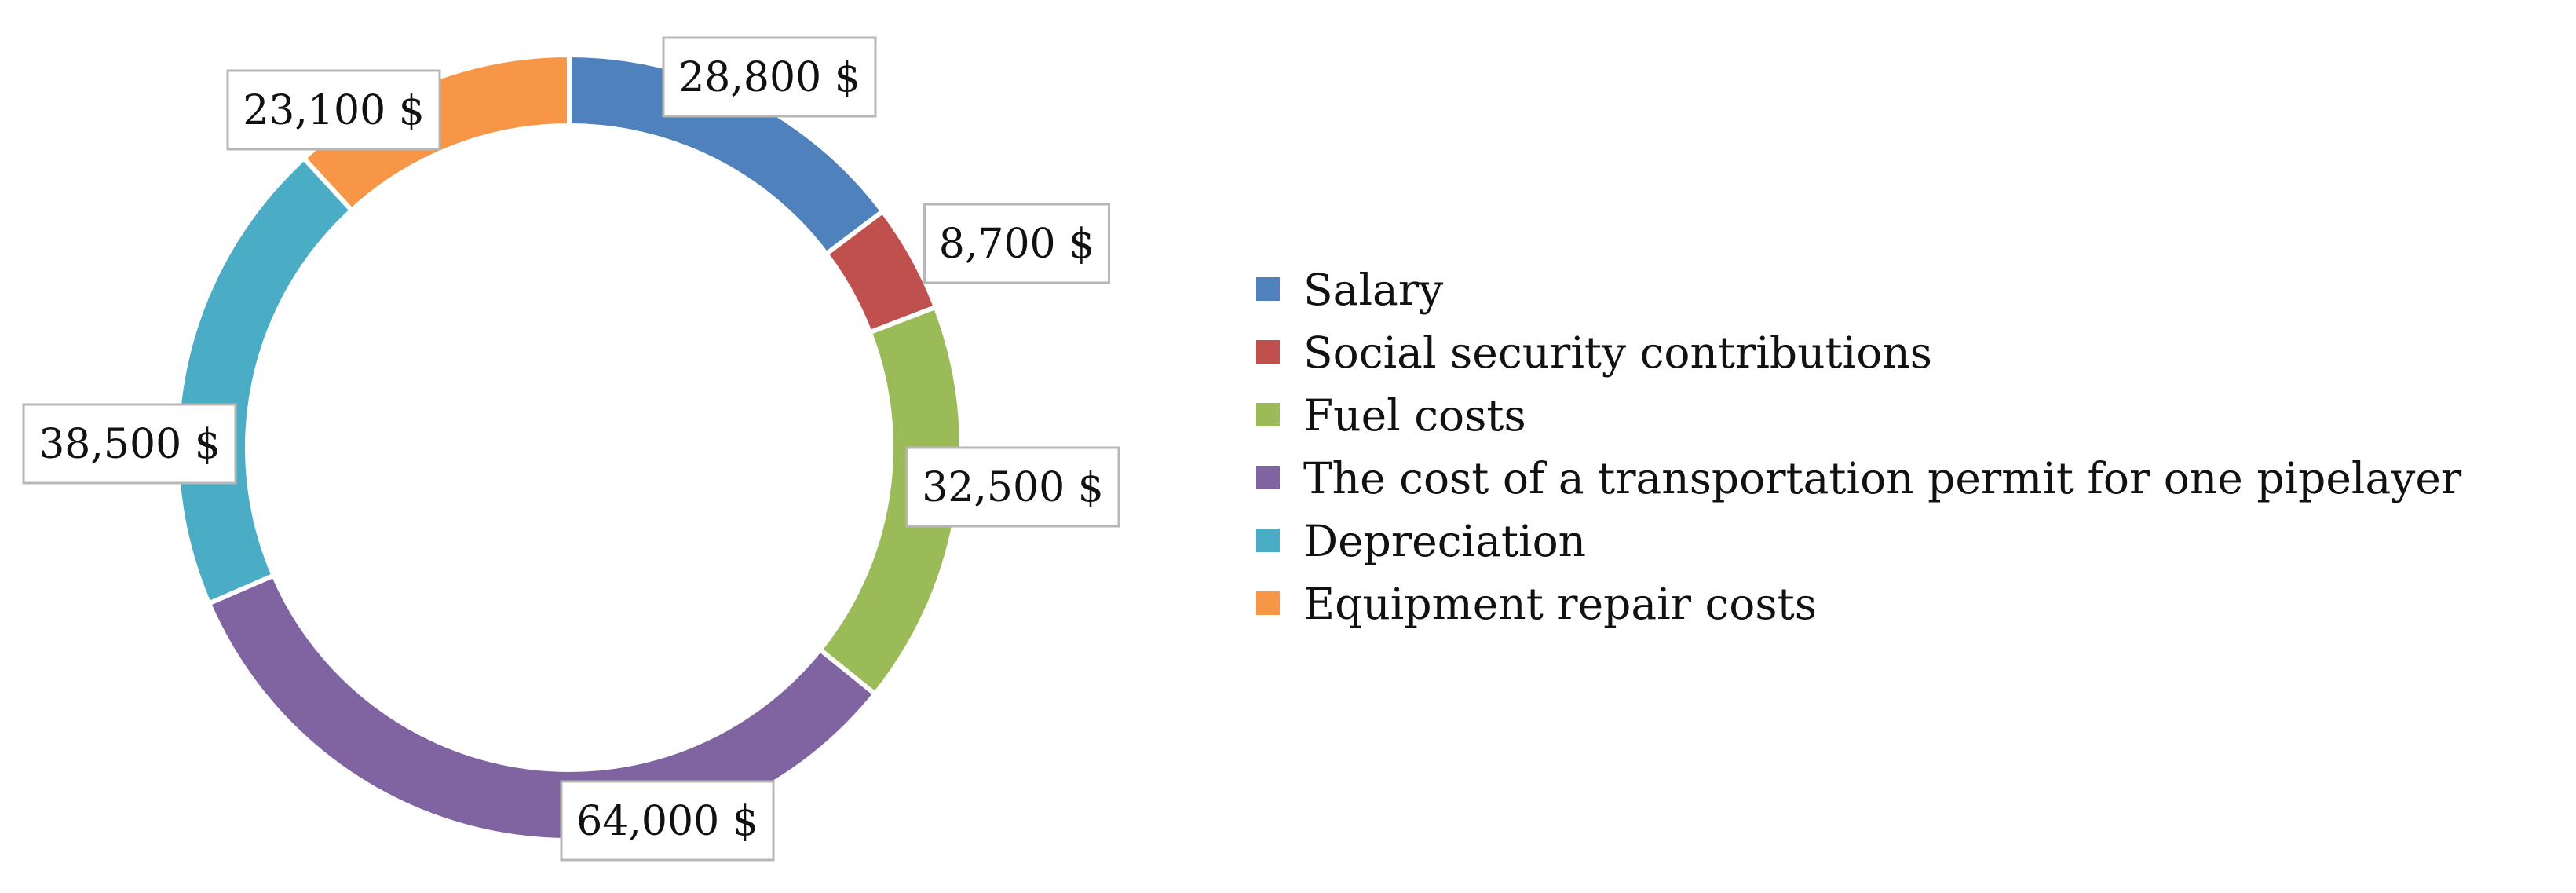  I want to click on data-label-text: 28,800 $, so click(769, 77).